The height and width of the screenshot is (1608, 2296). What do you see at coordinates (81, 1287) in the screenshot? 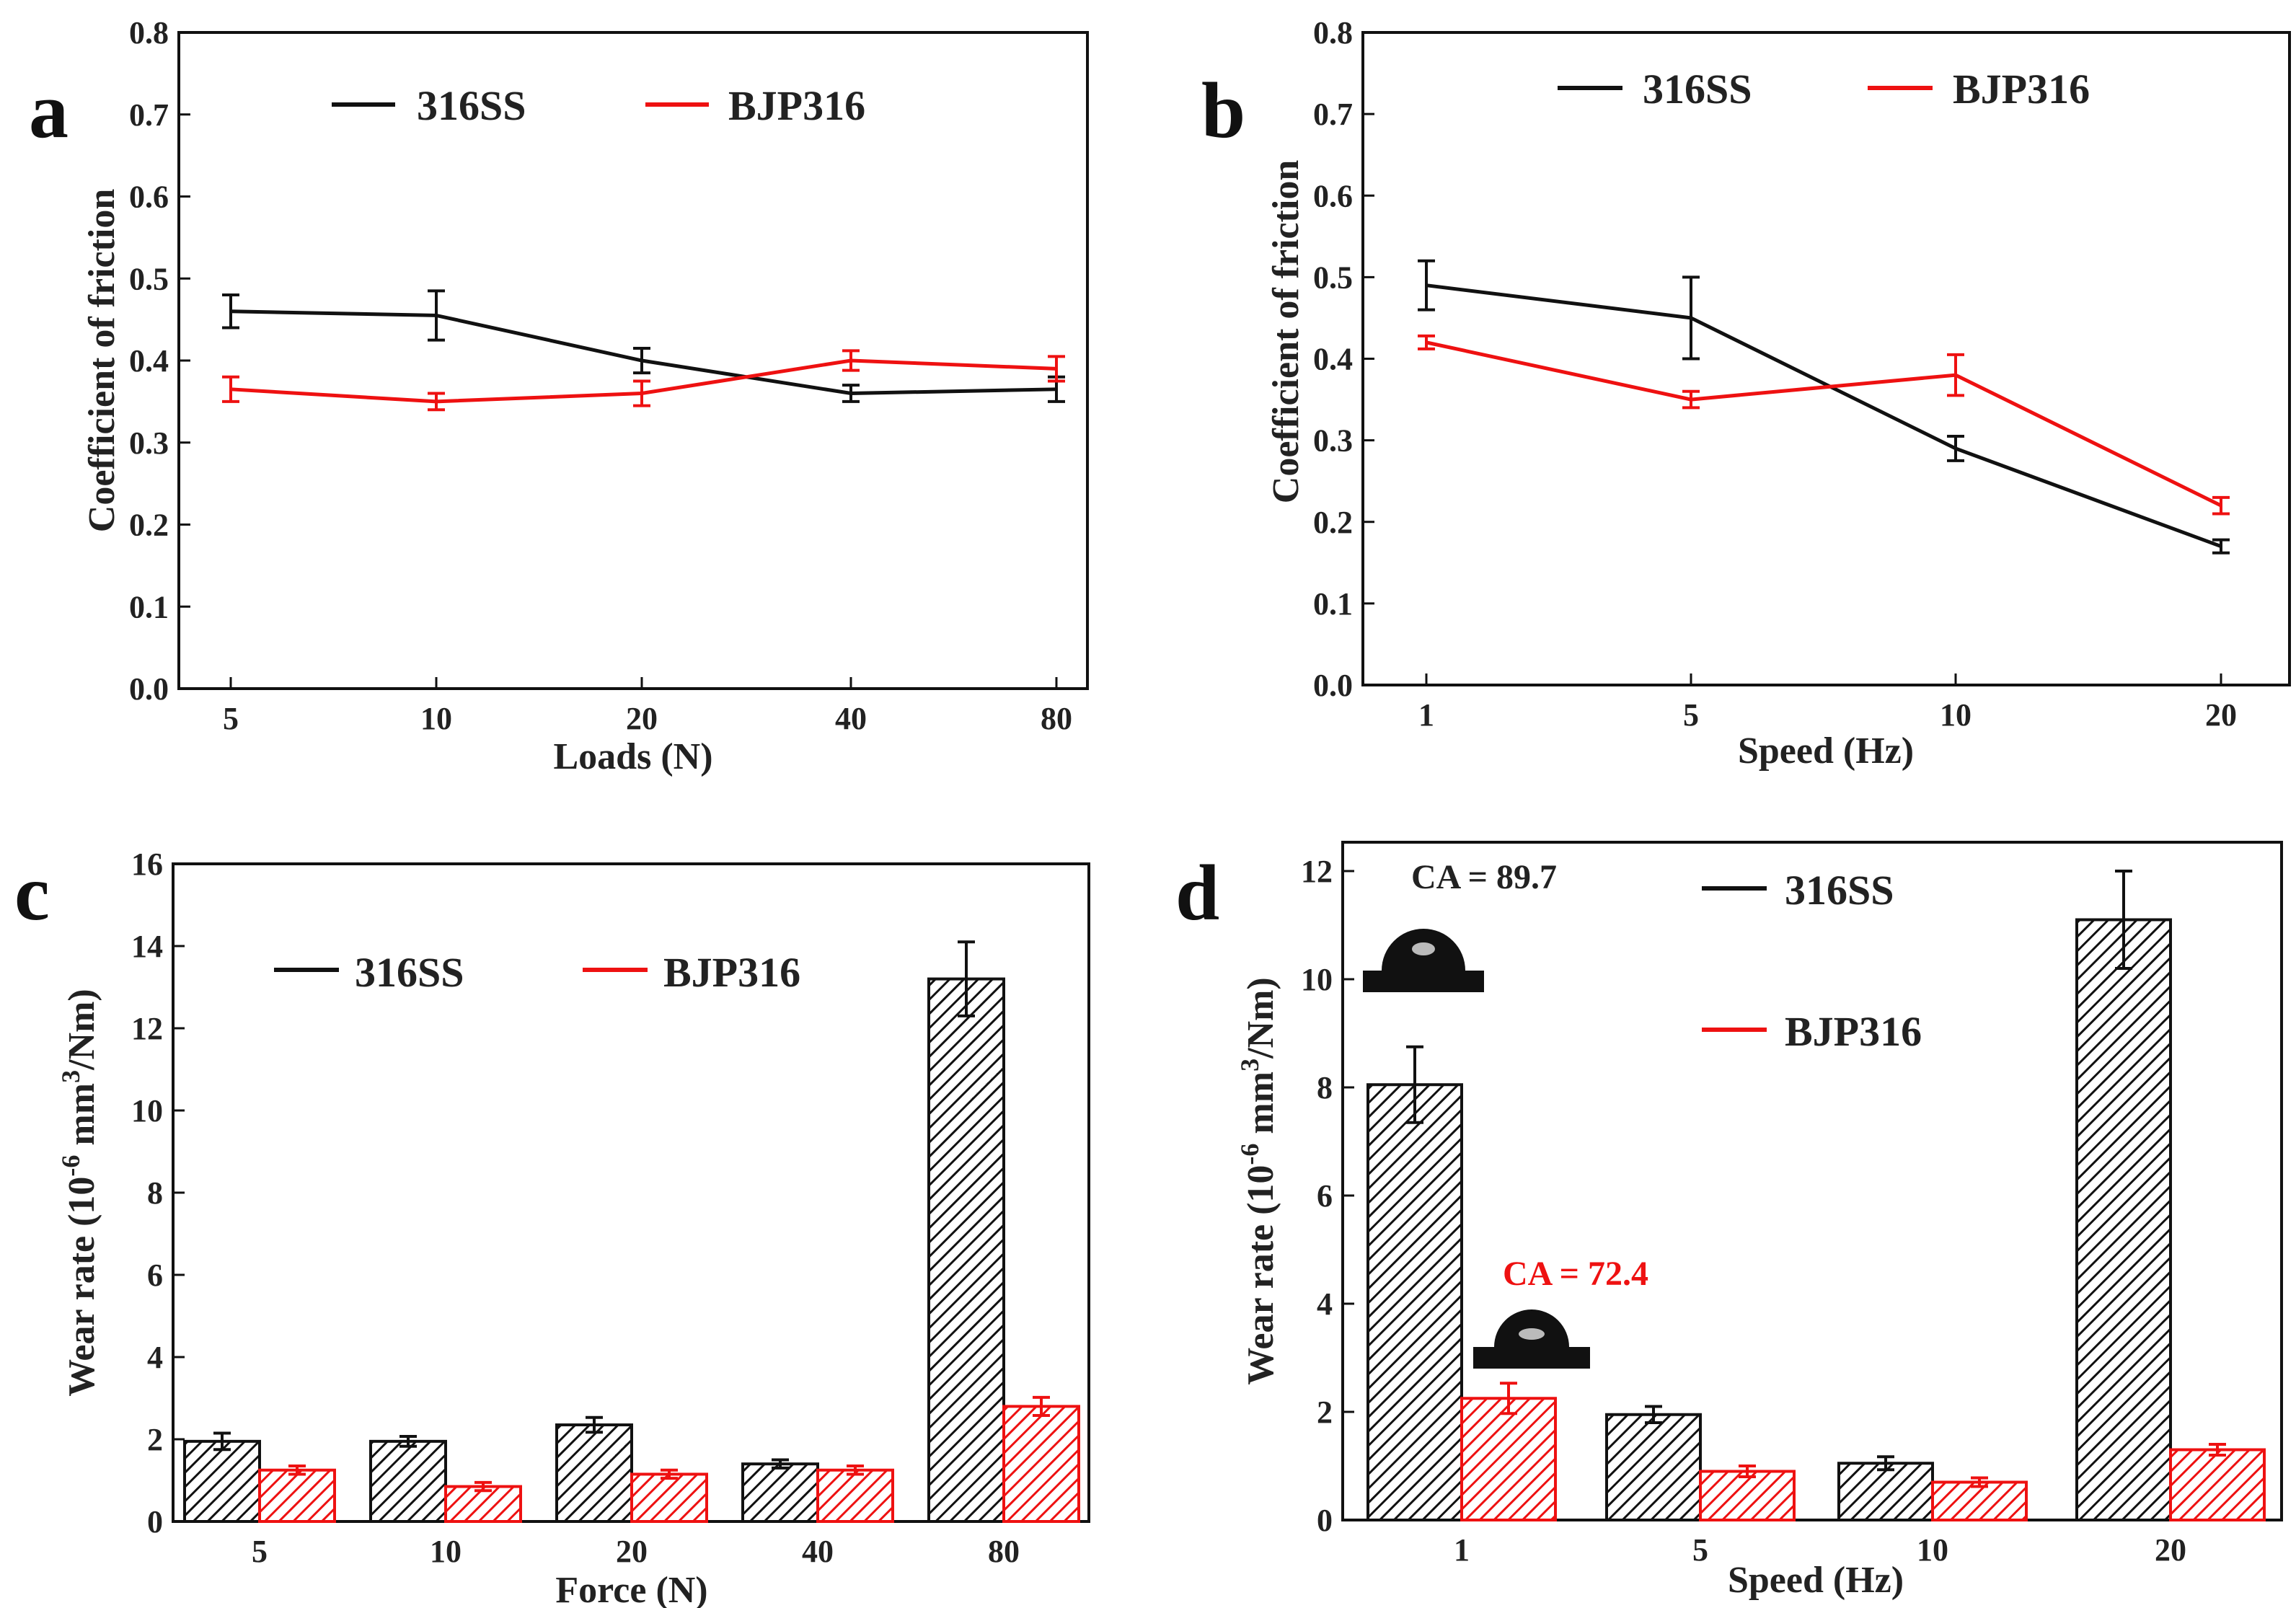
I see `panel-c-y-label-main: Wear rate (10` at bounding box center [81, 1287].